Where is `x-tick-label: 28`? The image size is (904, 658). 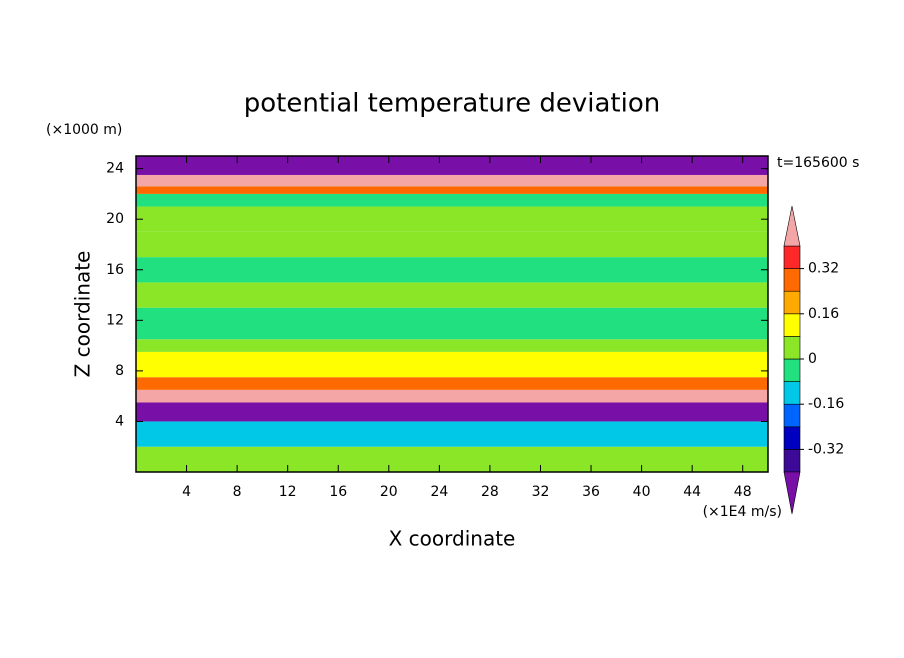 x-tick-label: 28 is located at coordinates (490, 492).